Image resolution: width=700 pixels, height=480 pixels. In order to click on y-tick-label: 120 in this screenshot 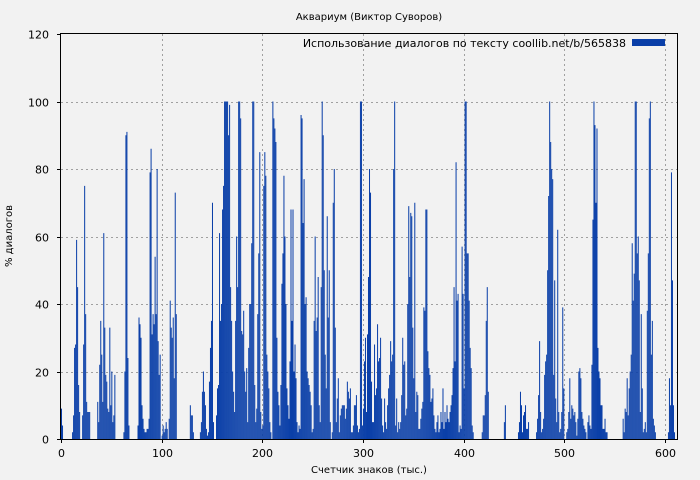, I will do `click(38, 35)`.